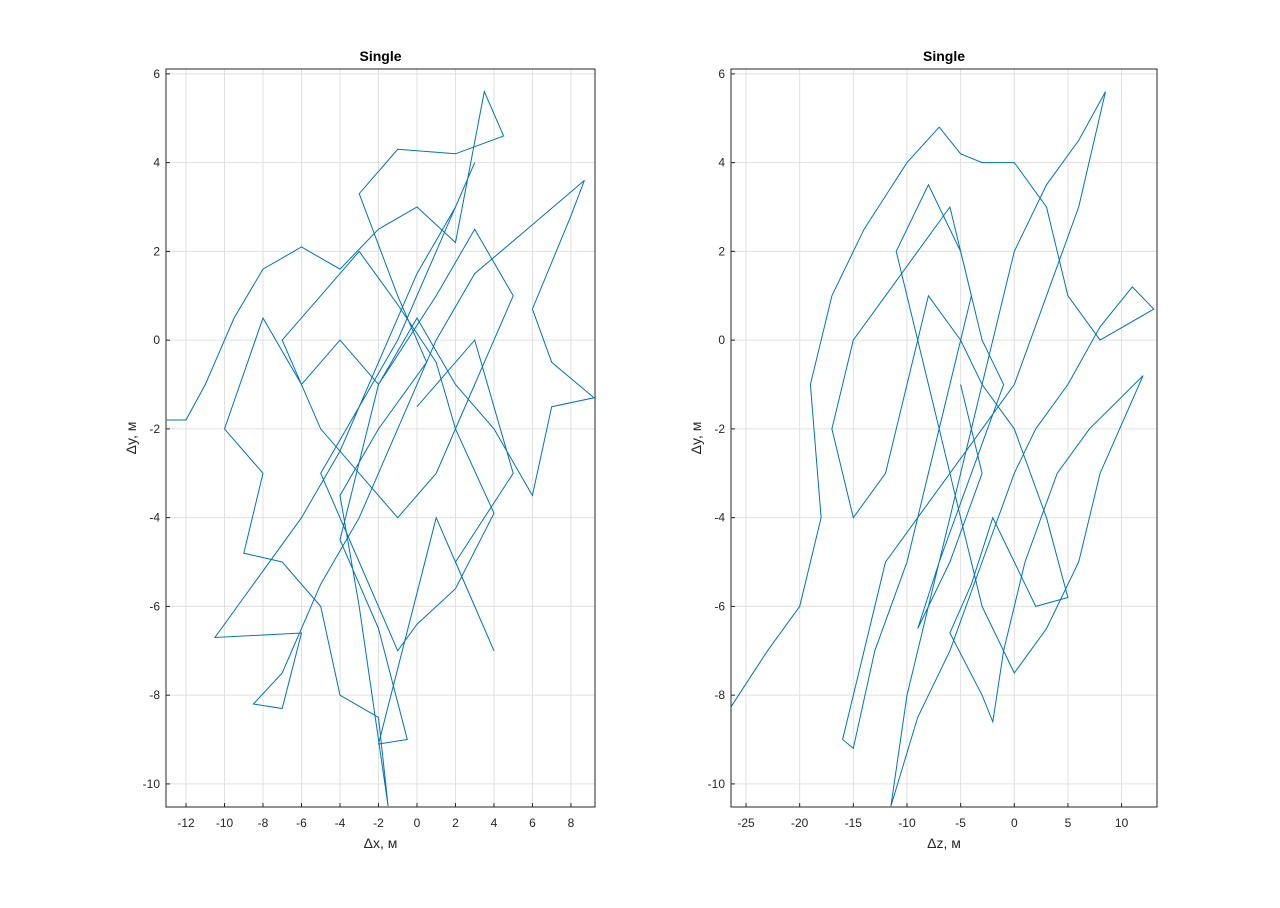  I want to click on x-tick-label: -6, so click(301, 823).